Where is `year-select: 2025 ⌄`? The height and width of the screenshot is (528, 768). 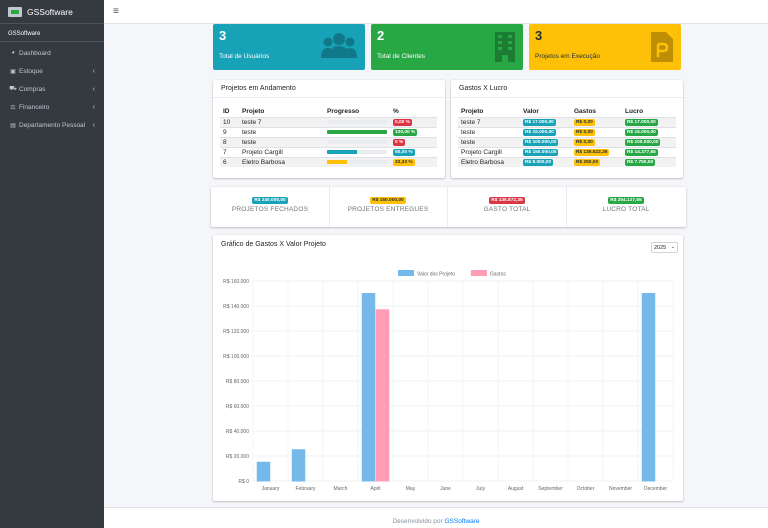 year-select: 2025 ⌄ is located at coordinates (664, 247).